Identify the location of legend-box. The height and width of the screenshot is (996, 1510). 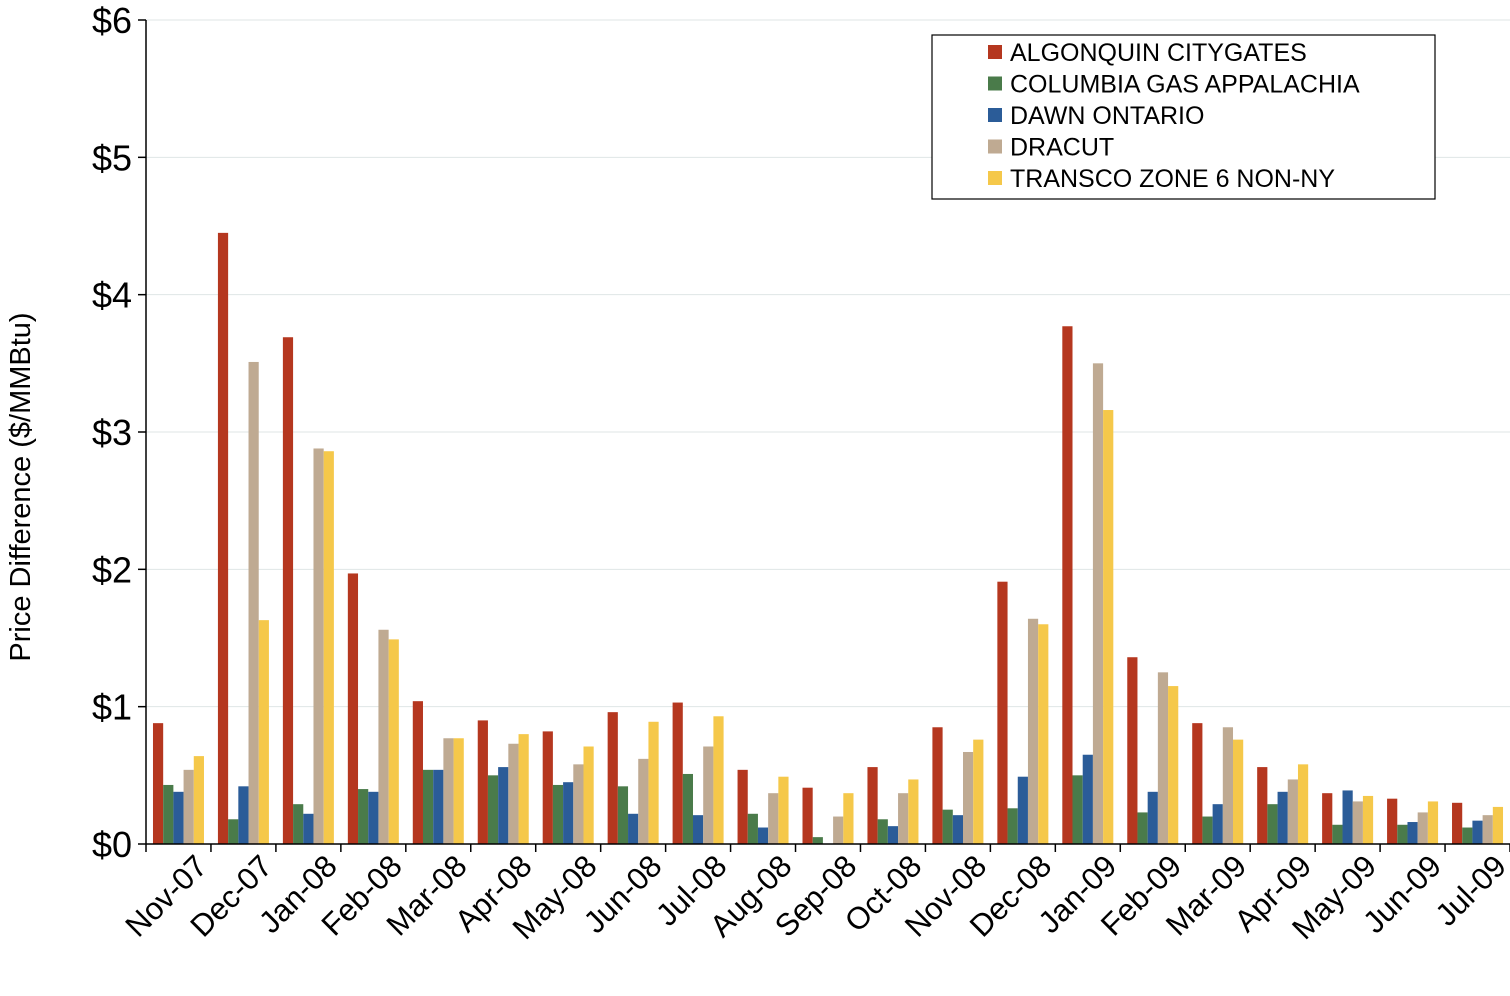
(1183, 117).